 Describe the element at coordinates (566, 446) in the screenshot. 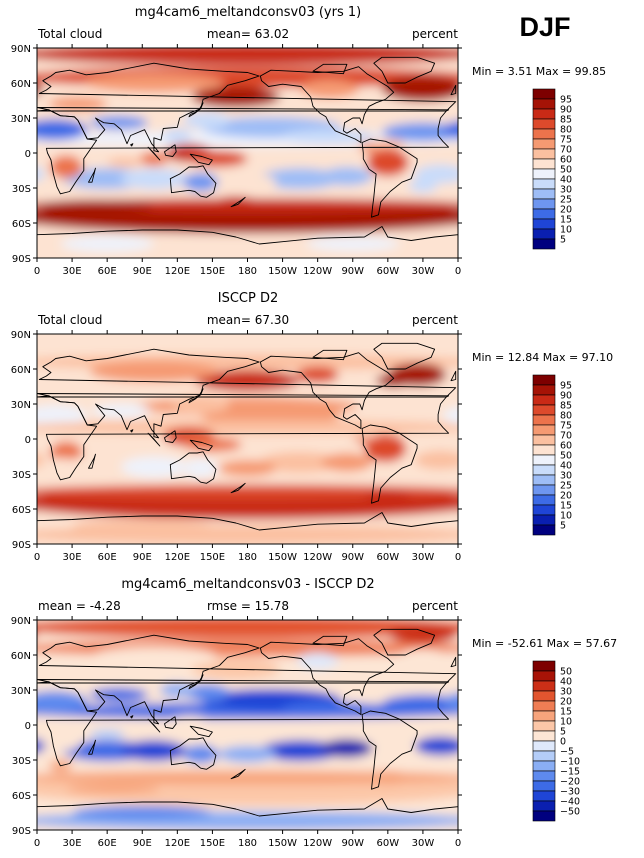

I see `colorbar-label: 60` at that location.